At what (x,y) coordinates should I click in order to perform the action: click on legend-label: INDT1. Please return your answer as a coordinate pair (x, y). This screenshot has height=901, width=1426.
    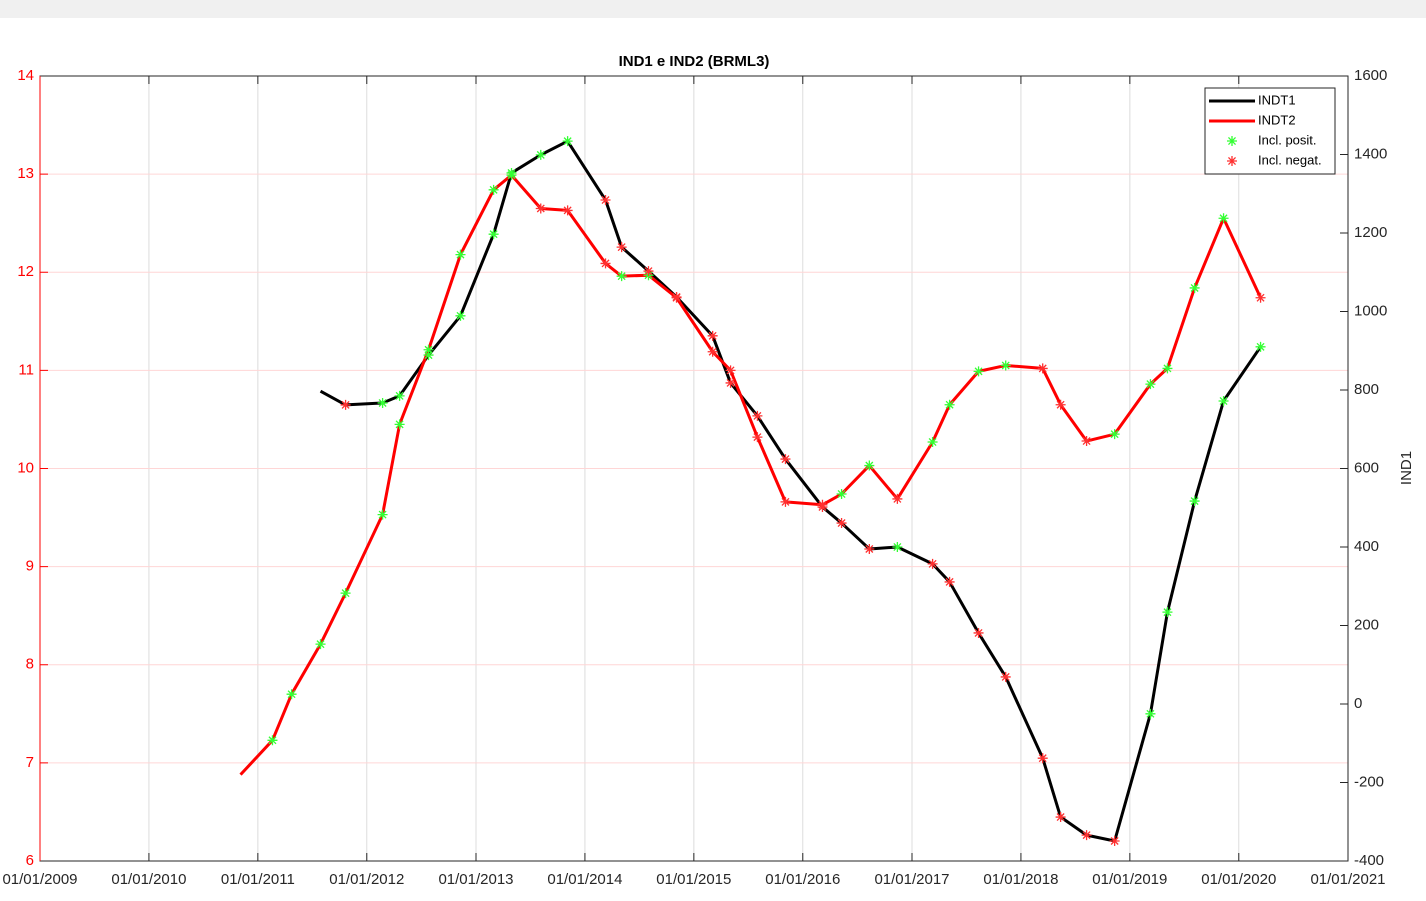
    Looking at the image, I should click on (1277, 99).